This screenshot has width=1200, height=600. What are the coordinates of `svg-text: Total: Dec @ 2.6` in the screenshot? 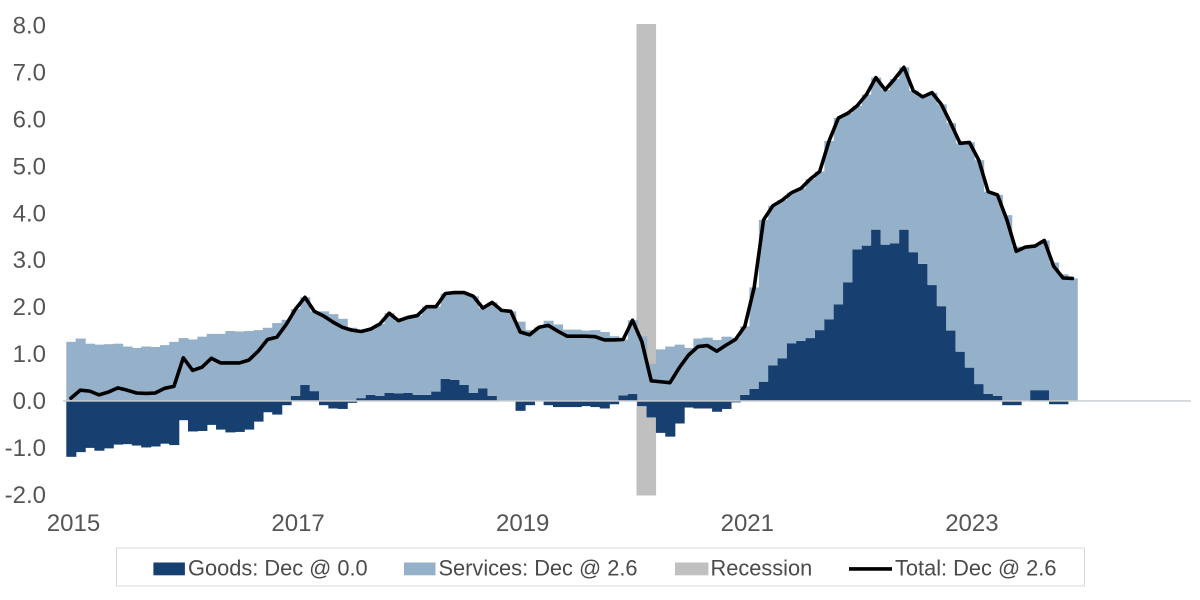 It's located at (975, 568).